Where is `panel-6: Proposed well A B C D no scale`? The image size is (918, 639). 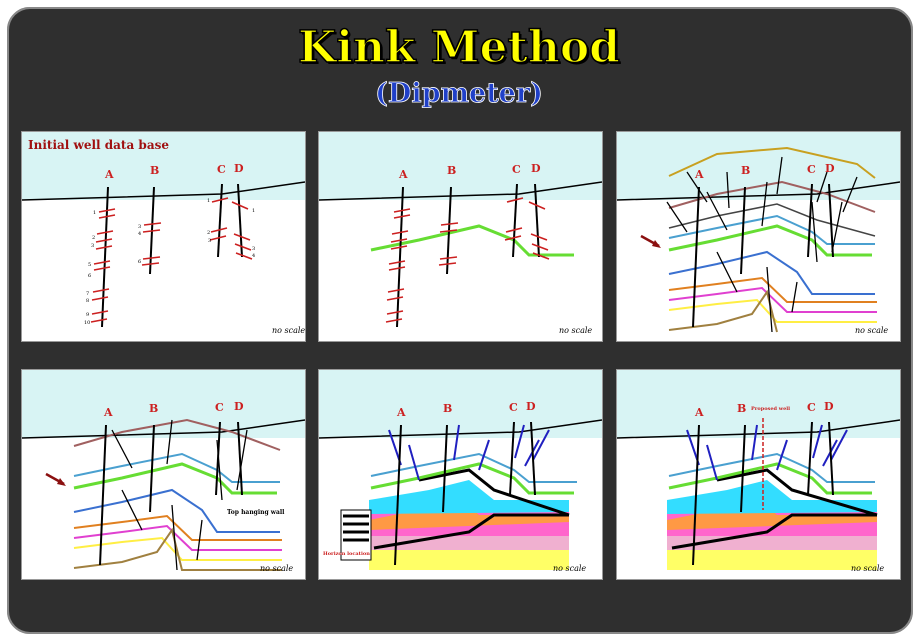 panel-6: Proposed well A B C D no scale is located at coordinates (758, 474).